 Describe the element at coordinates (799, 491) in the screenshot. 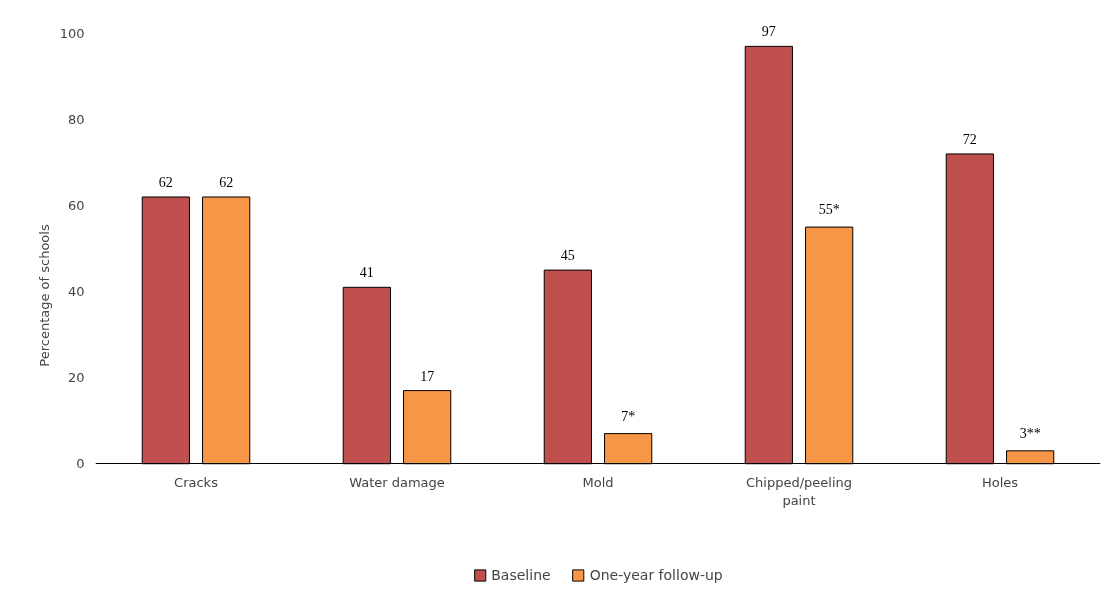

I see `x-tick-label: Chipped/peeling paint` at that location.